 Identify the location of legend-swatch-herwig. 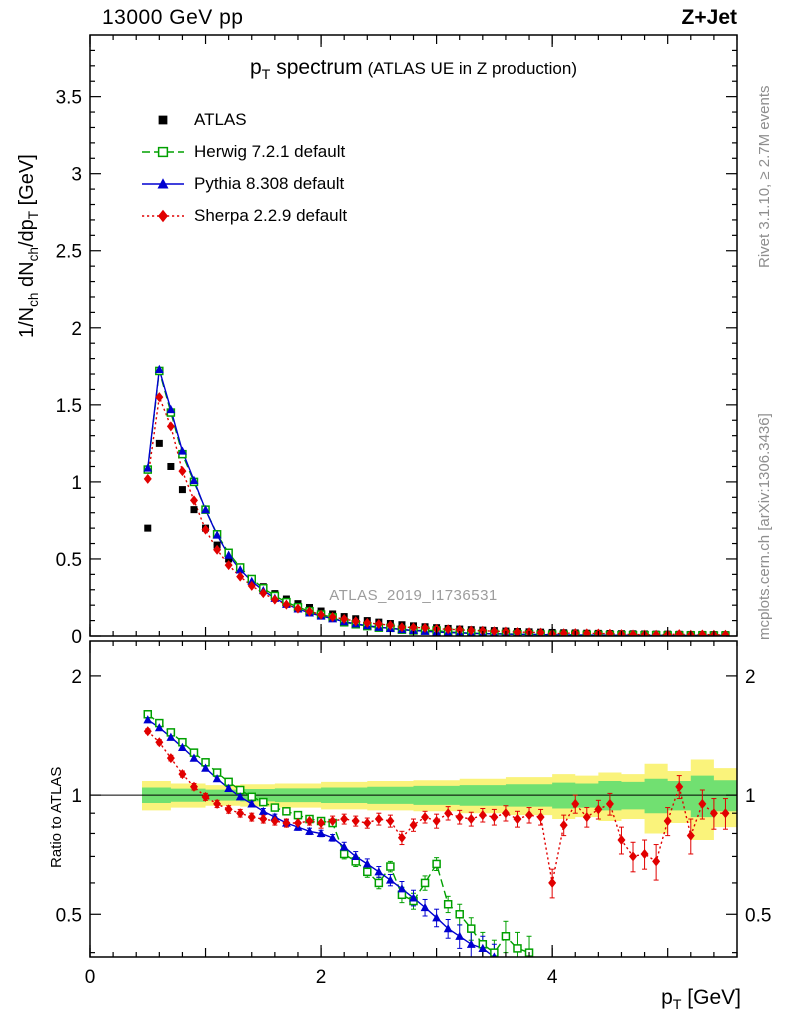
(163, 152).